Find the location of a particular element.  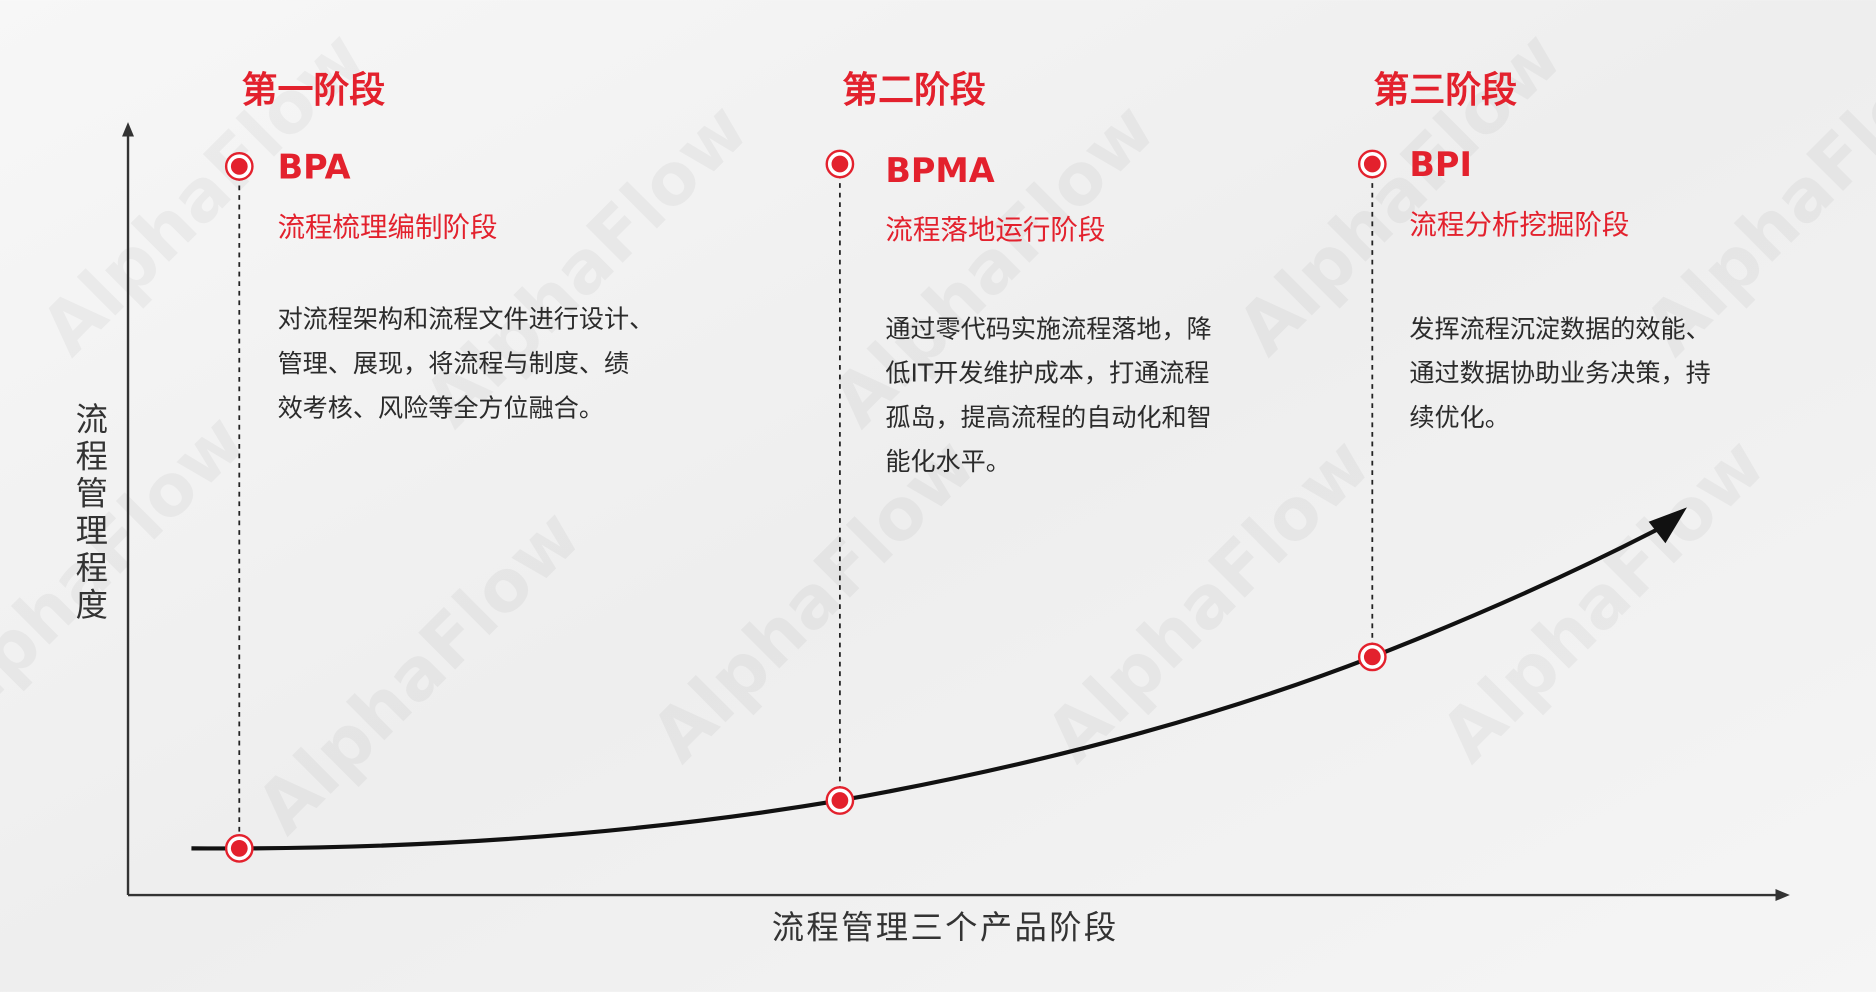

stage-description: 通过数据协助业务决策，持 is located at coordinates (1559, 373).